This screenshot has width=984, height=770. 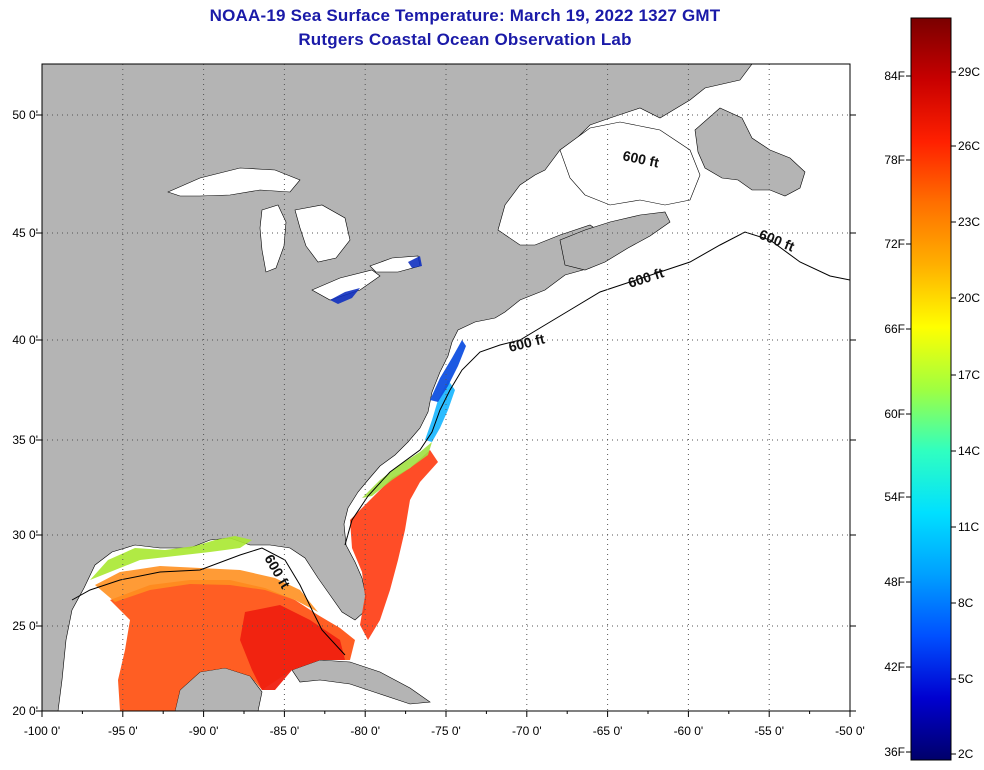 What do you see at coordinates (446, 731) in the screenshot?
I see `lon-tick-label: -75 0'` at bounding box center [446, 731].